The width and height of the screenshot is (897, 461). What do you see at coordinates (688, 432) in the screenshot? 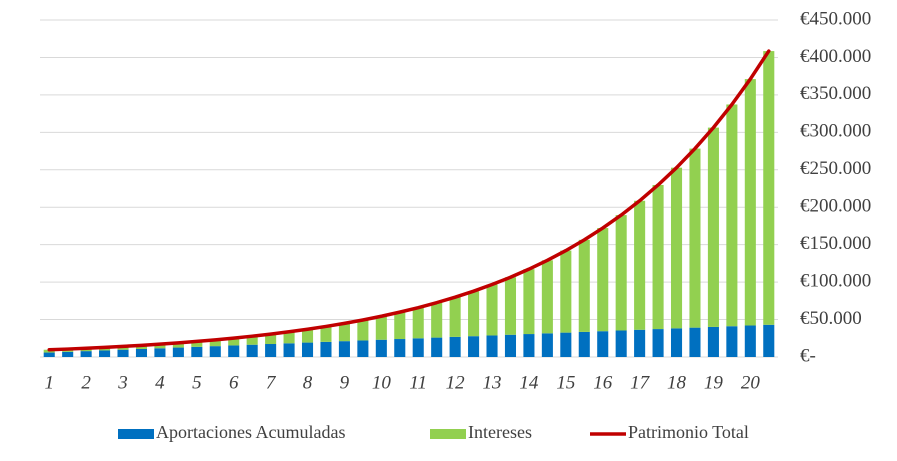
I see `legend-label: Patrimonio Total` at bounding box center [688, 432].